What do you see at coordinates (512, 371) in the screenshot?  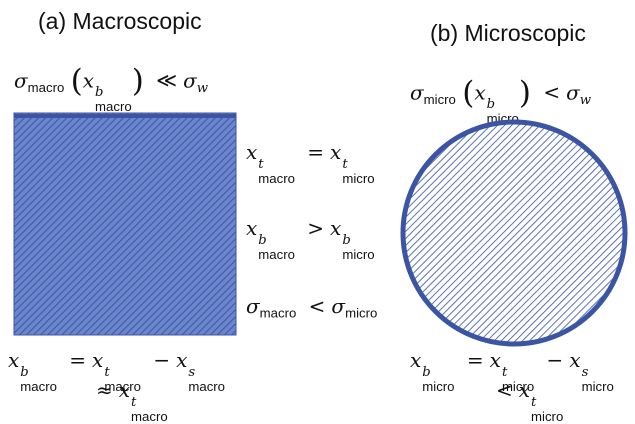 I see `formula-micro-x-b-definition: x b micro = x t micro − x s micro` at bounding box center [512, 371].